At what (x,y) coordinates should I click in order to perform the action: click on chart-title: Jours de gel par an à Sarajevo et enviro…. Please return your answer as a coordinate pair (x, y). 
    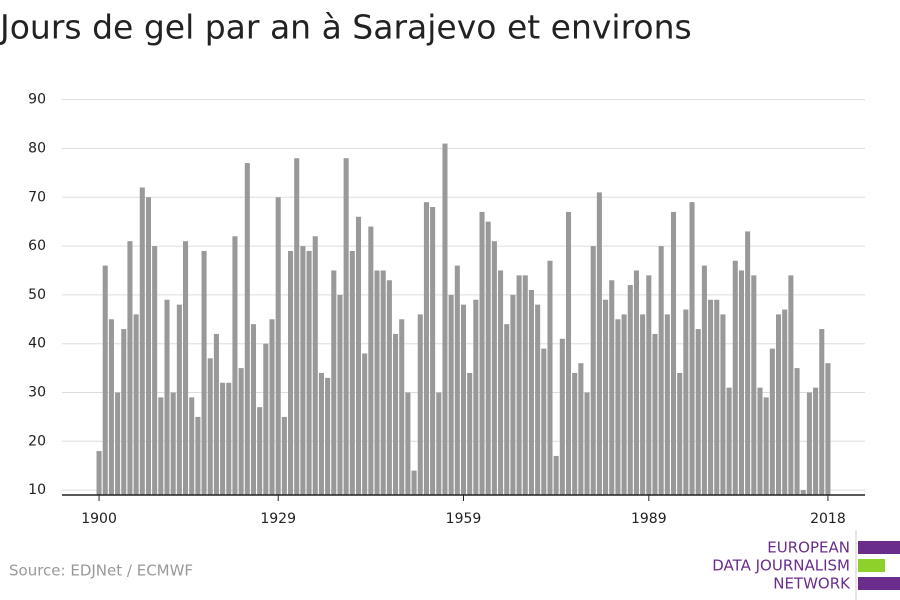
    Looking at the image, I should click on (346, 27).